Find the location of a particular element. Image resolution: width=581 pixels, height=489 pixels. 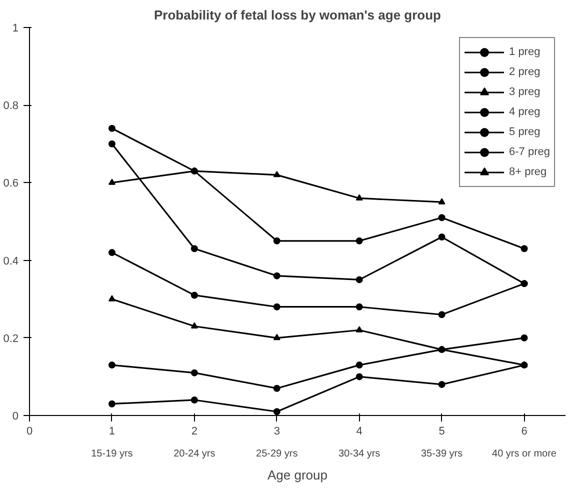

text: 20-24 yrs is located at coordinates (195, 454).